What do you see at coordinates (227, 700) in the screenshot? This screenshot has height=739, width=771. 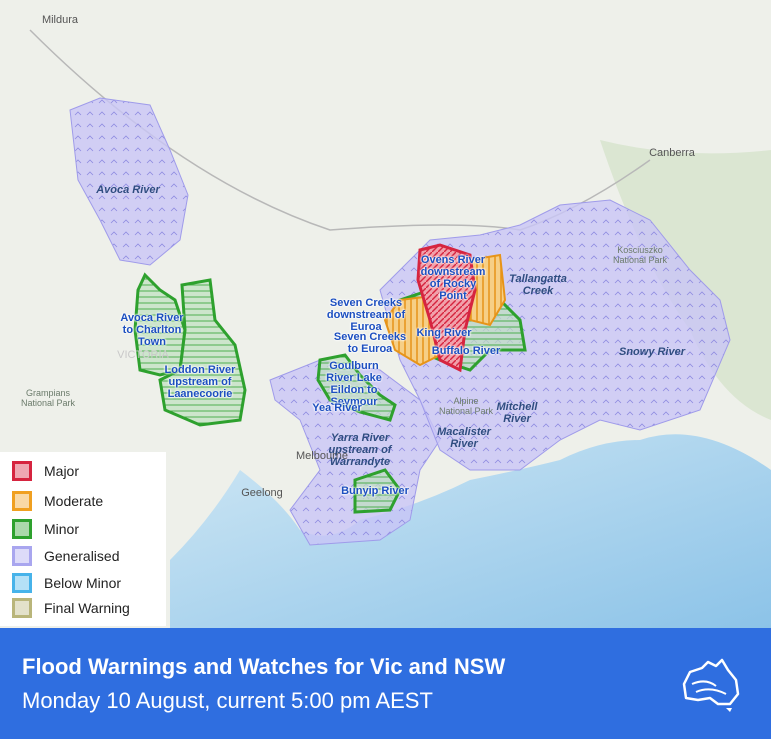 I see `banner-subtitle: Monday 10 August, current 5:00 pm AEST` at bounding box center [227, 700].